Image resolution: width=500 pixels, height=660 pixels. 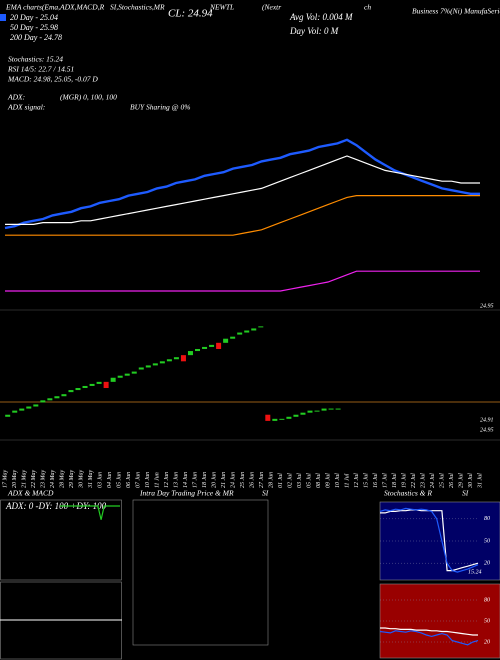 What do you see at coordinates (456, 11) in the screenshot?
I see `header-sector: Business 7%(Ni) ManufaSeries` at bounding box center [456, 11].